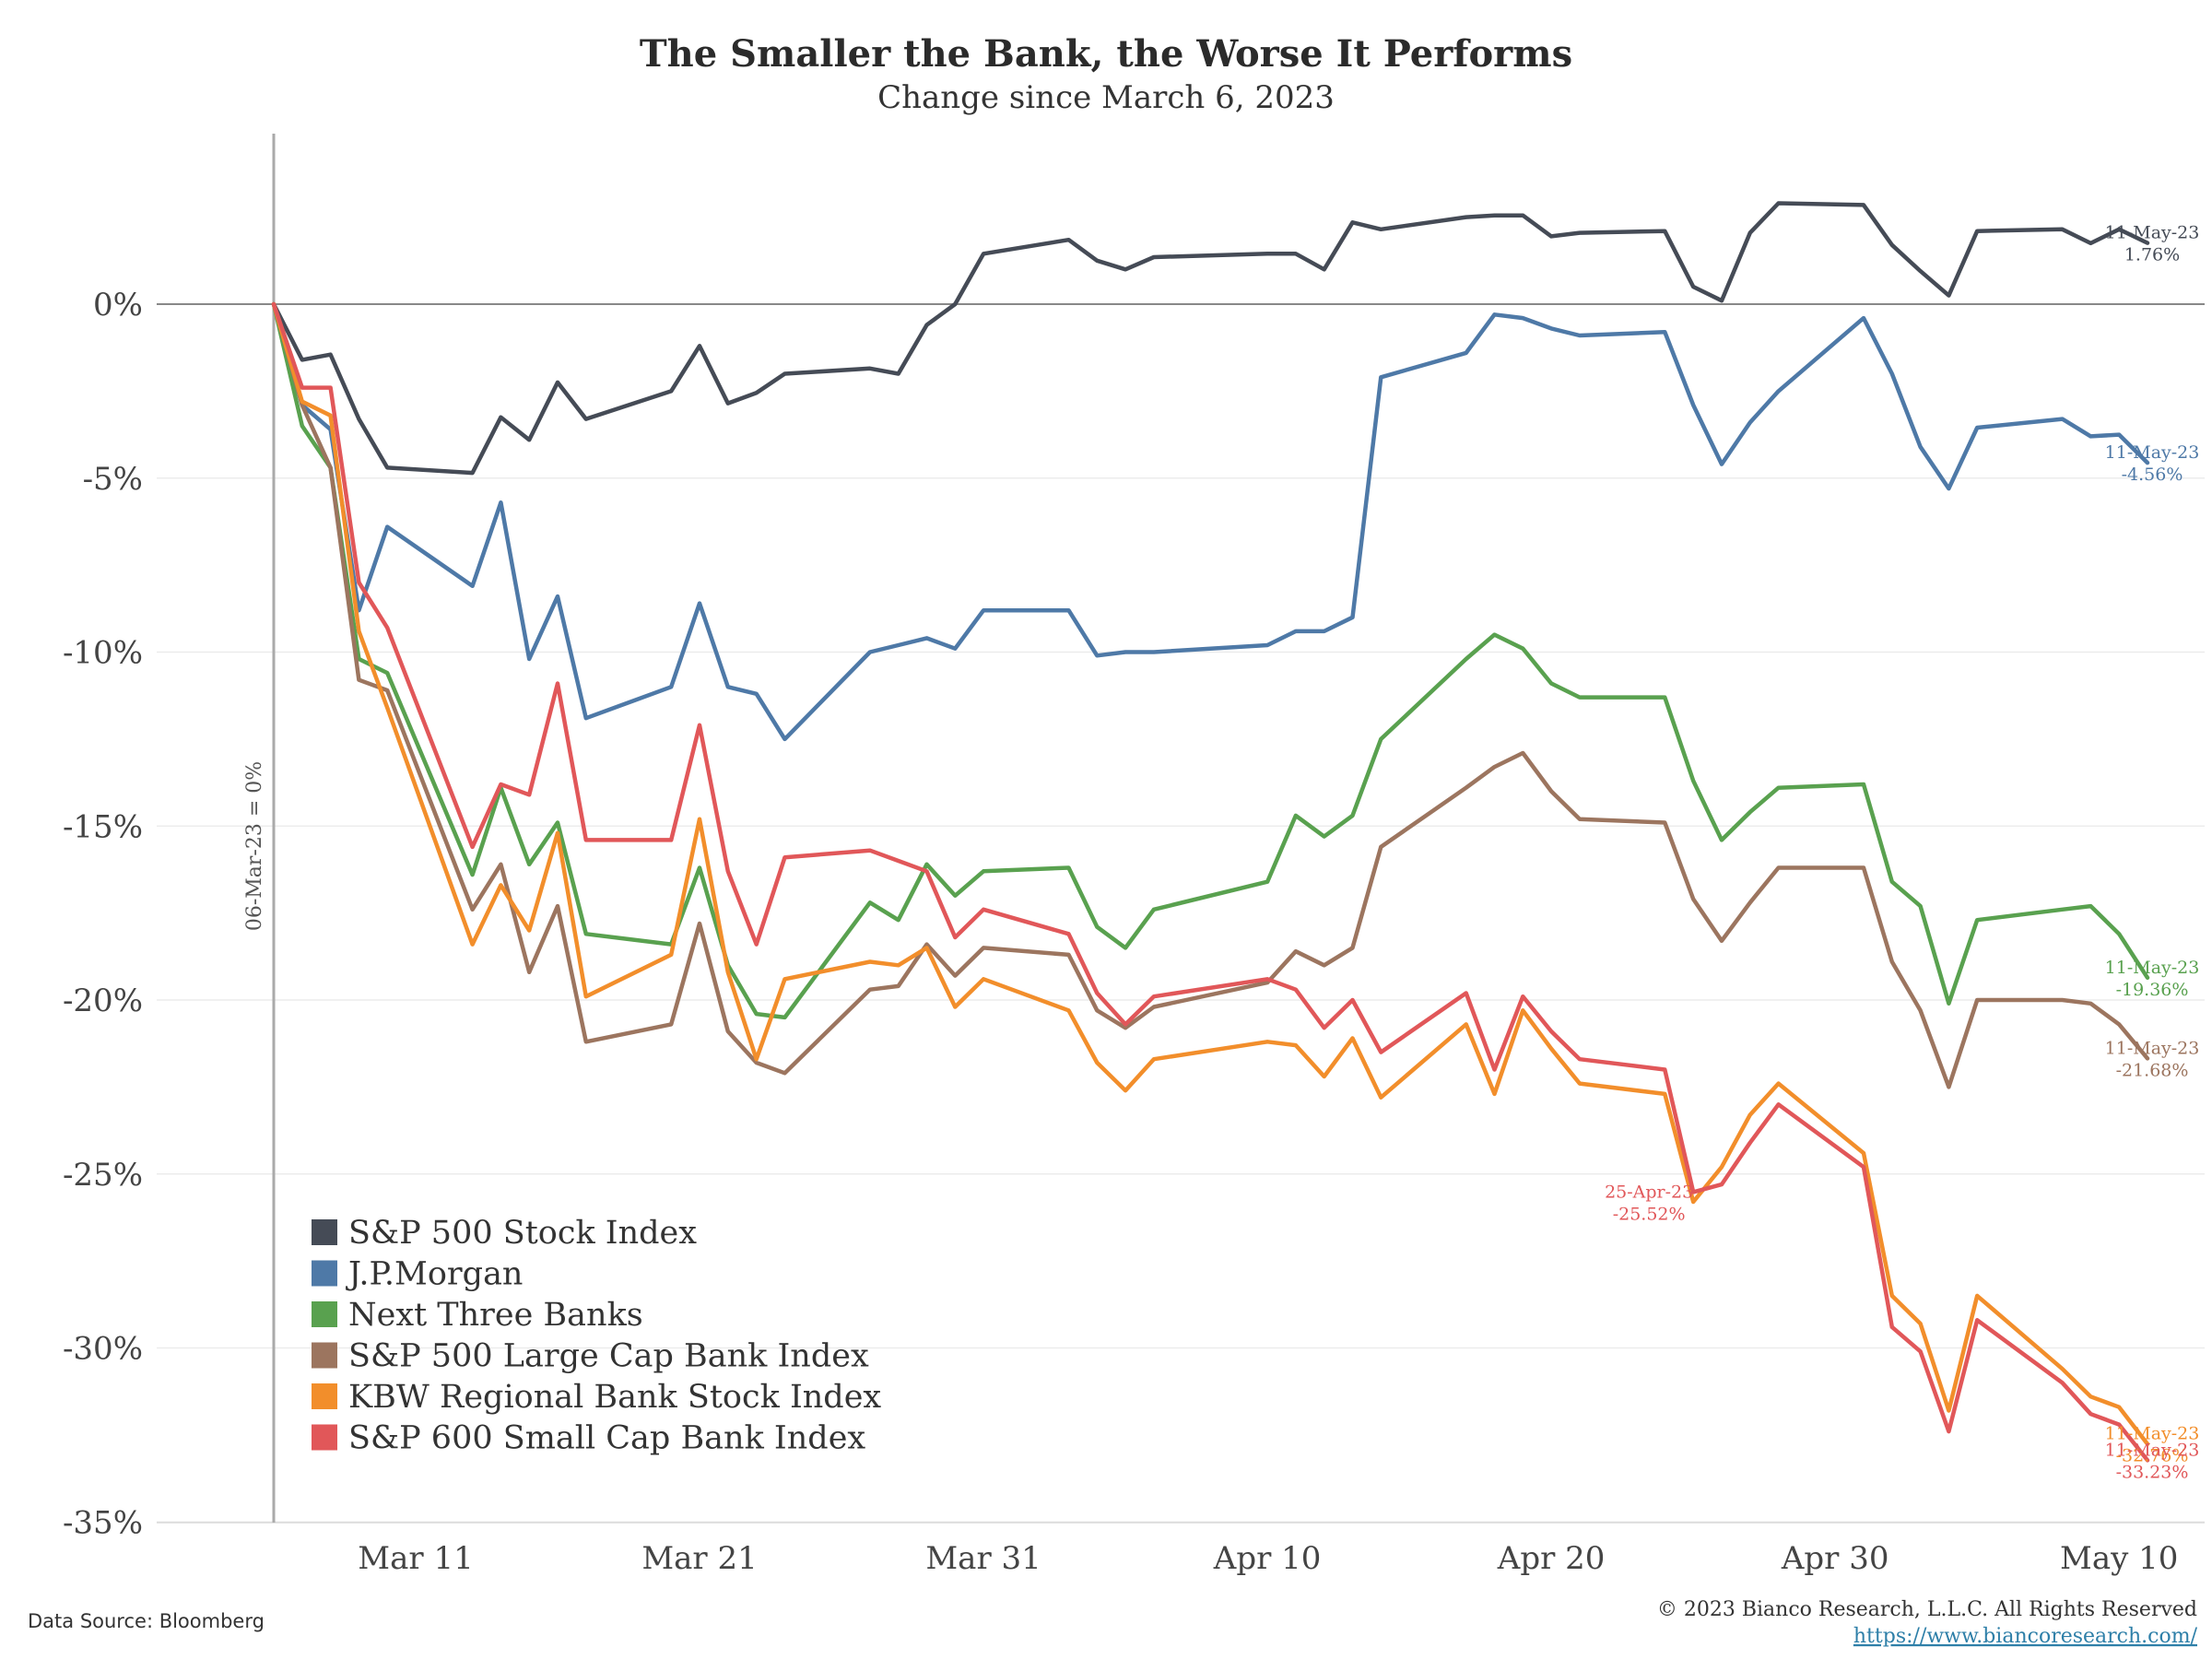 This screenshot has width=2212, height=1659. I want to click on x-tick-label: May 10, so click(2119, 1558).